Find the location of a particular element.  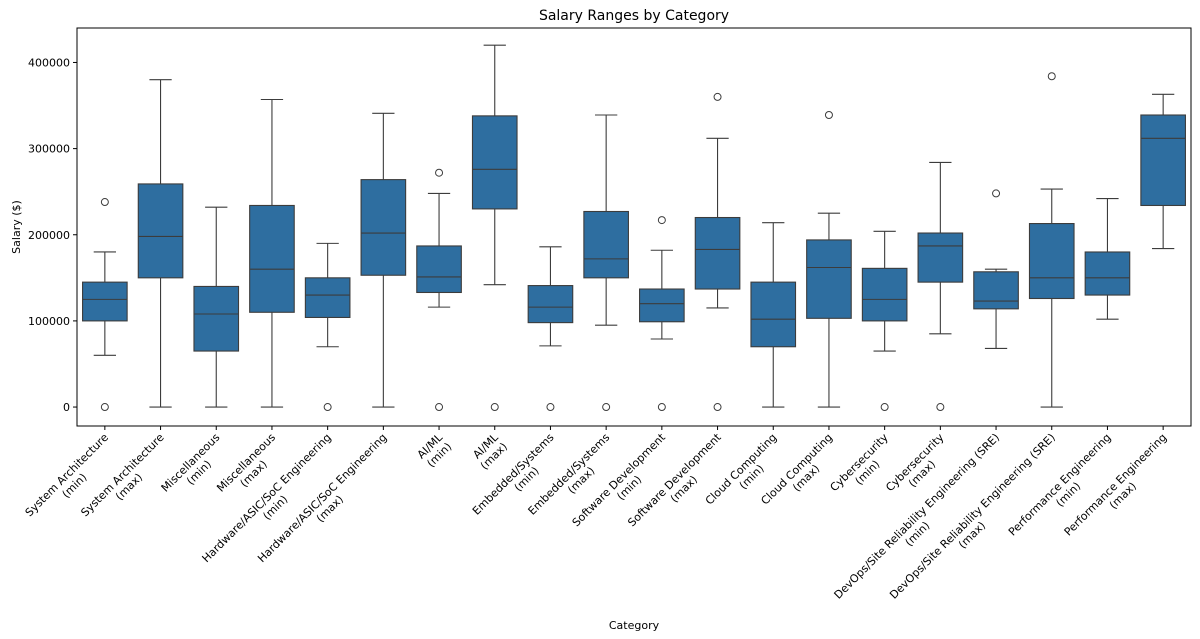

x-tick-label: AI/ML(min) is located at coordinates (435, 450).